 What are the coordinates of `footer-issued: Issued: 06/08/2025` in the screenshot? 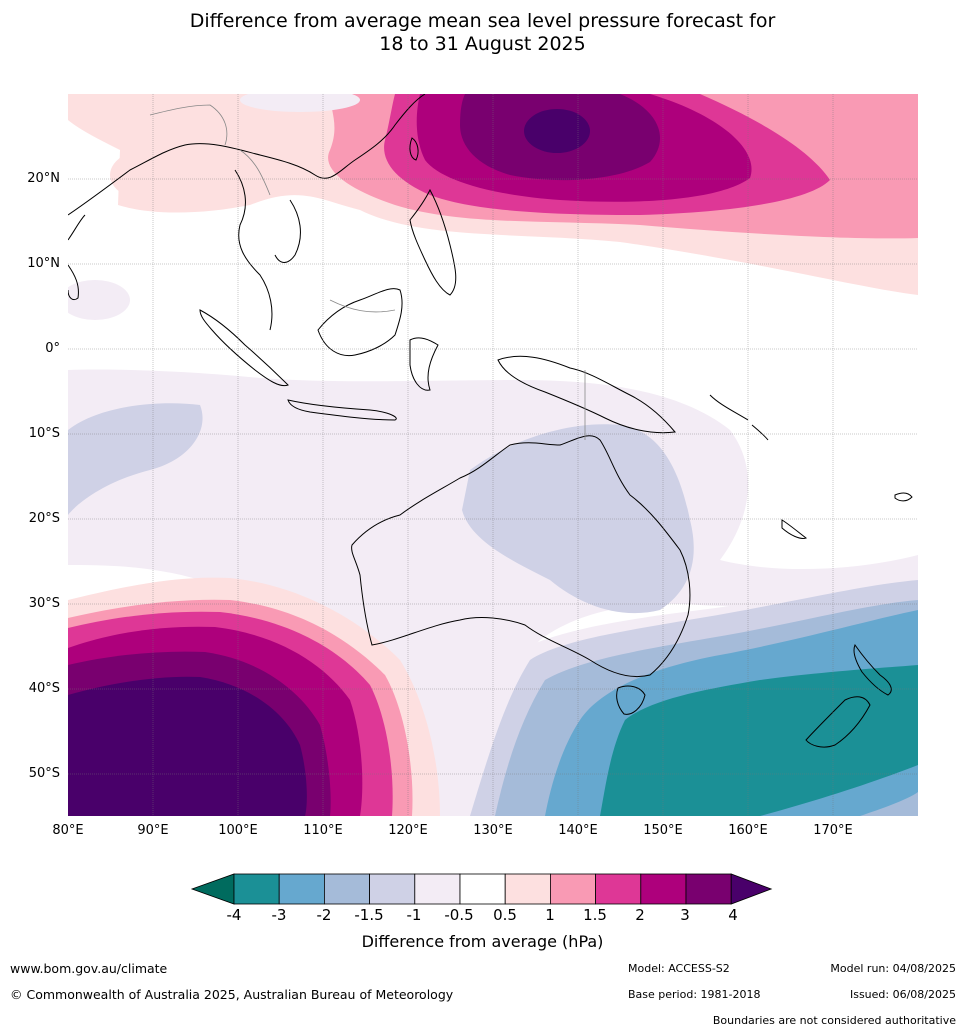 It's located at (902, 994).